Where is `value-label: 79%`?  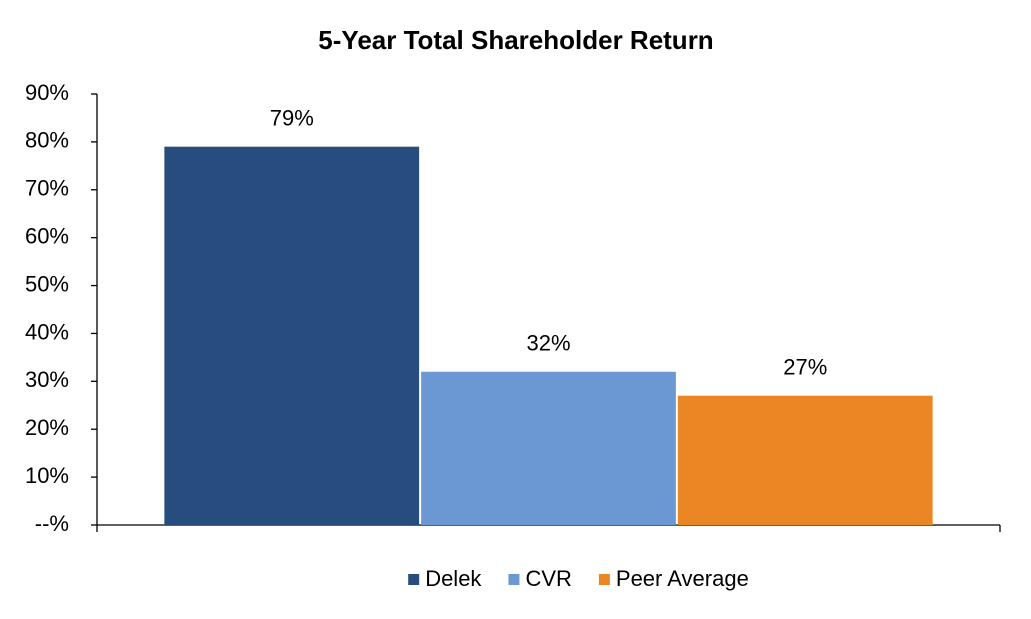 value-label: 79% is located at coordinates (292, 117).